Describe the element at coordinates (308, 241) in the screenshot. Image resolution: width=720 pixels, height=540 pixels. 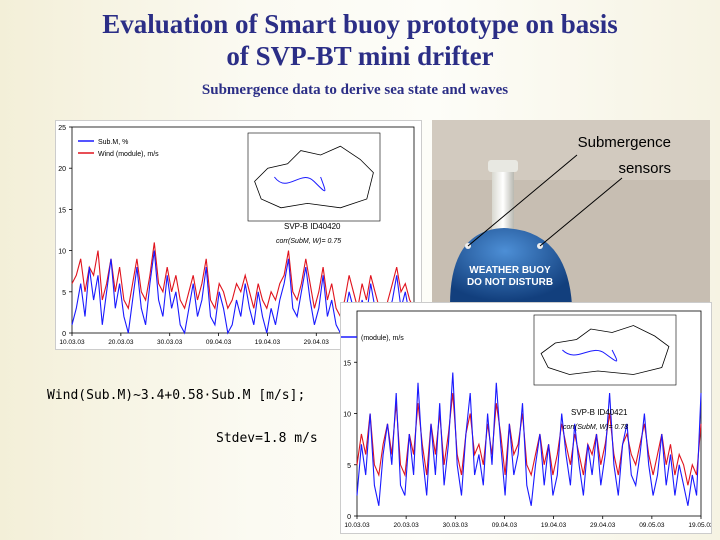
I see `correlation-label: corr(SubM, W)= 0.75` at that location.